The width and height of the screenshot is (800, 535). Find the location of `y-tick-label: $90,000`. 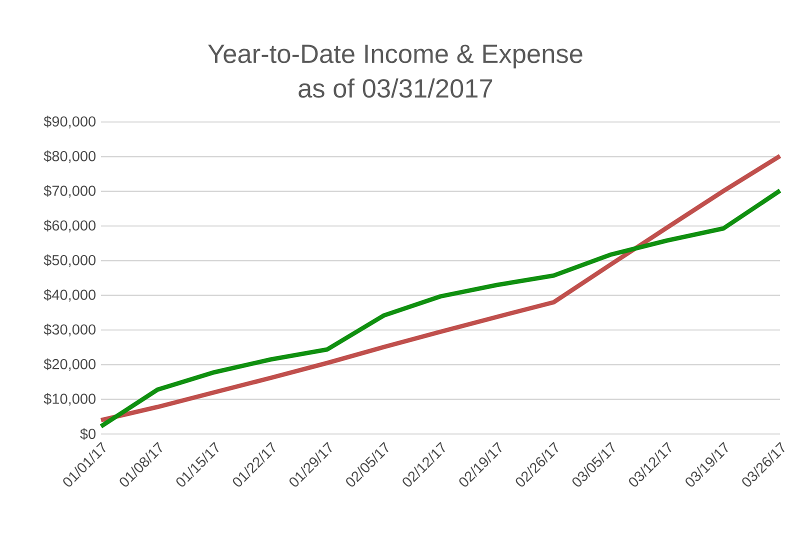

y-tick-label: $90,000 is located at coordinates (70, 122).